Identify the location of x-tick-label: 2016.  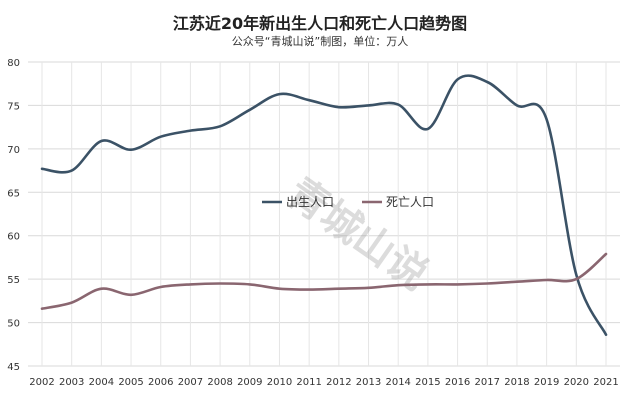
(457, 382).